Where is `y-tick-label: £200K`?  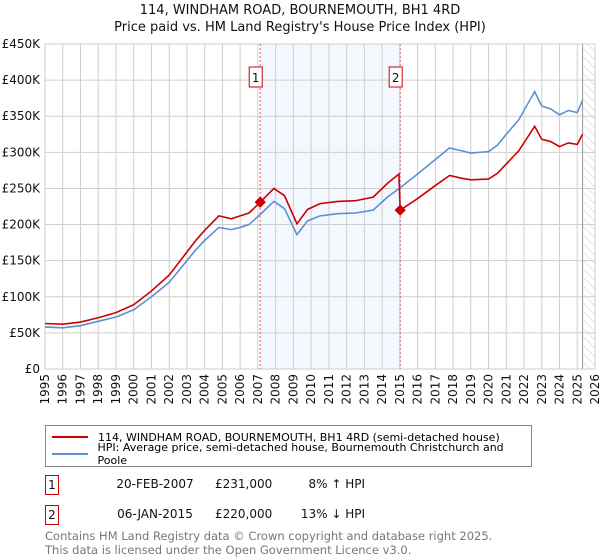 y-tick-label: £200K is located at coordinates (22, 225).